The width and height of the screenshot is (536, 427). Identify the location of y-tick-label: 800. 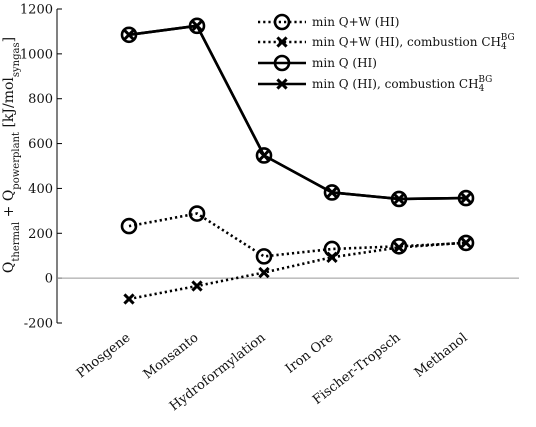
(40, 99).